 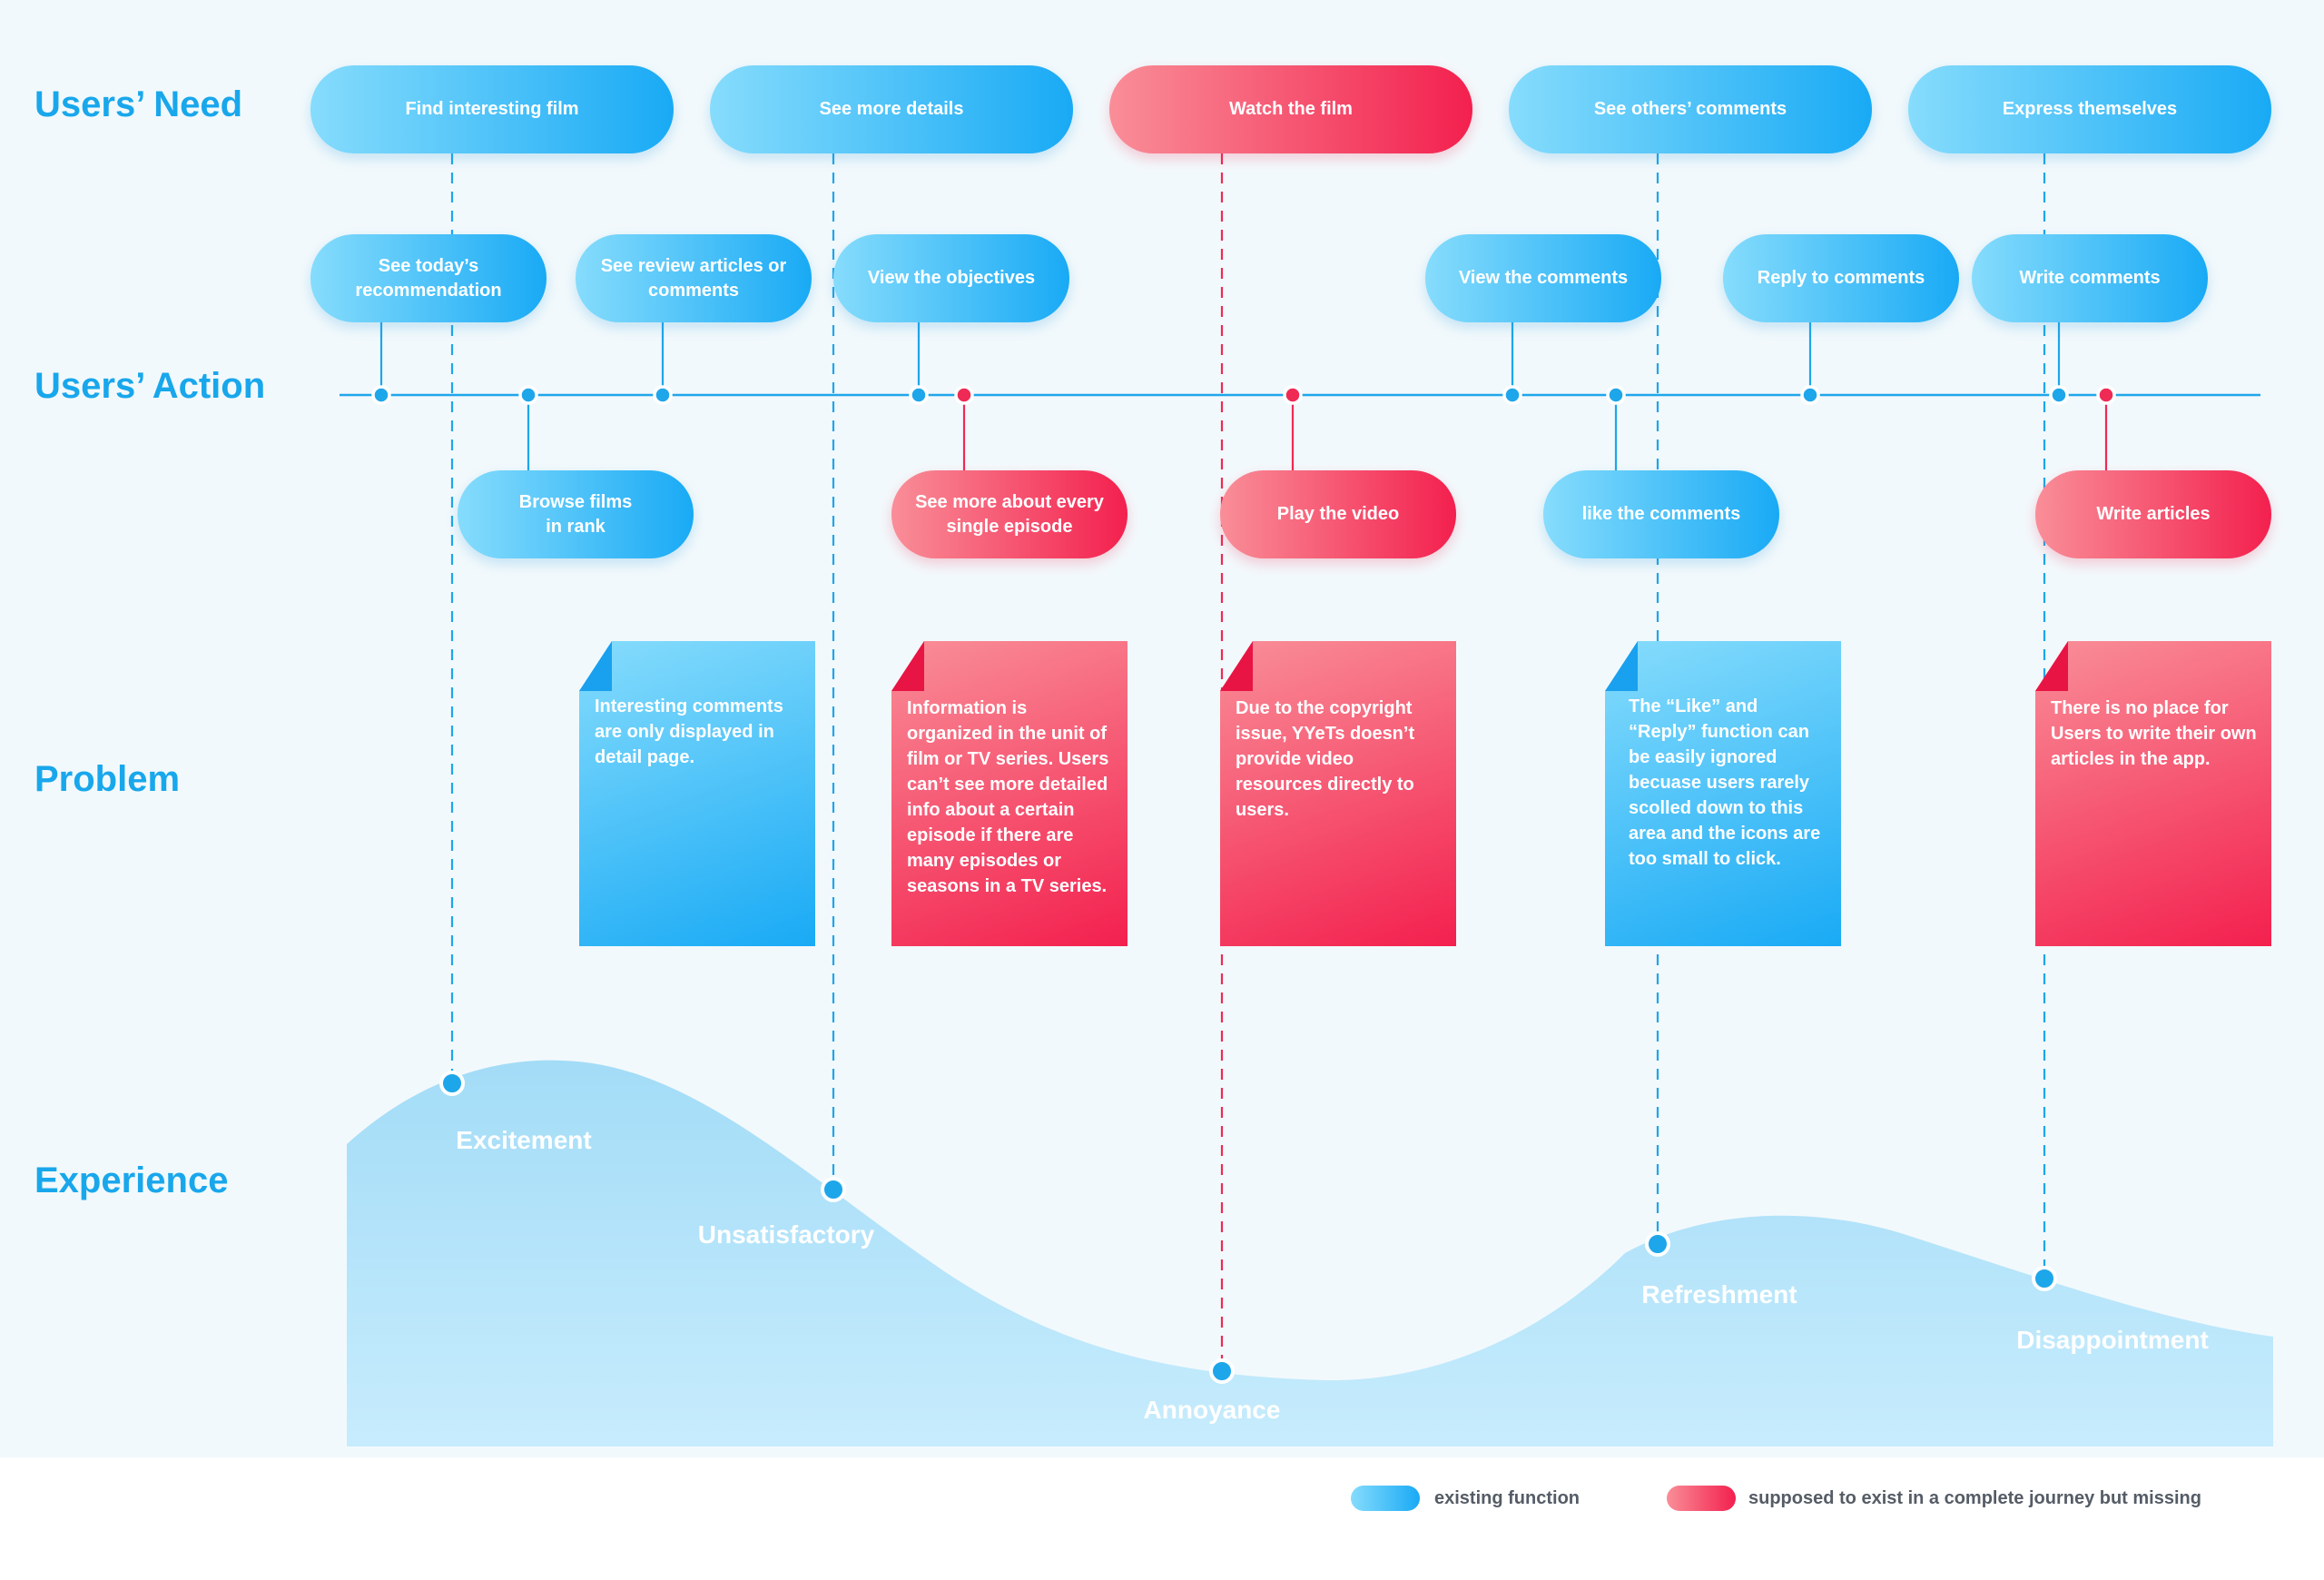 What do you see at coordinates (1507, 1498) in the screenshot?
I see `legend-label-existing: existing function` at bounding box center [1507, 1498].